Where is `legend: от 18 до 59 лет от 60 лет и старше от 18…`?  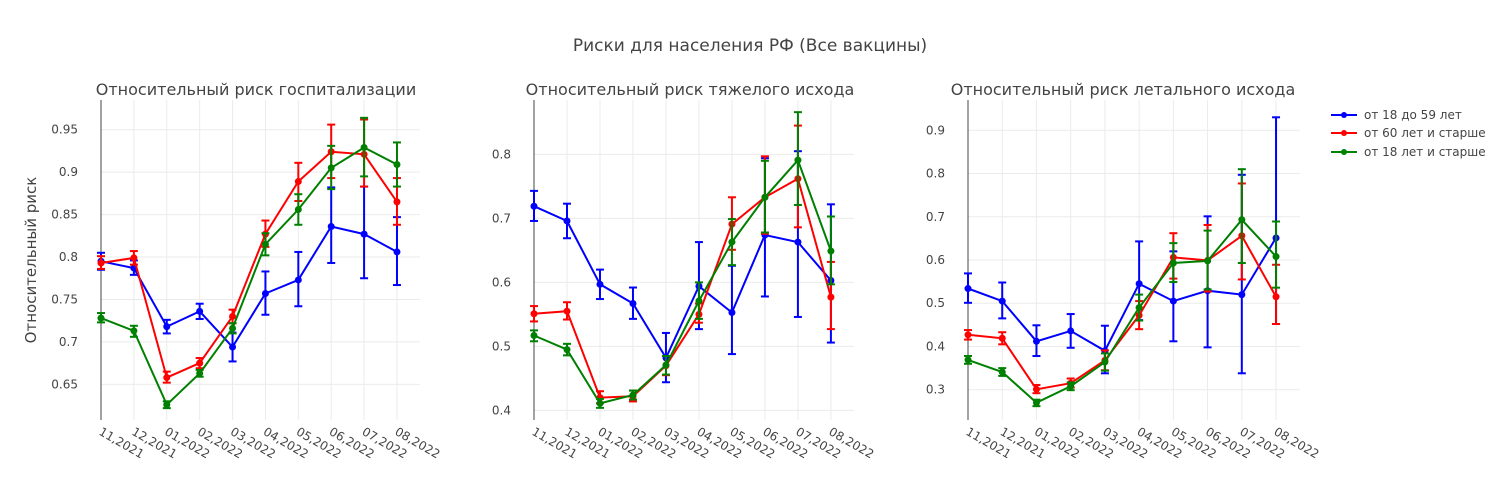
legend: от 18 до 59 лет от 60 лет и старше от 18… is located at coordinates (1408, 133).